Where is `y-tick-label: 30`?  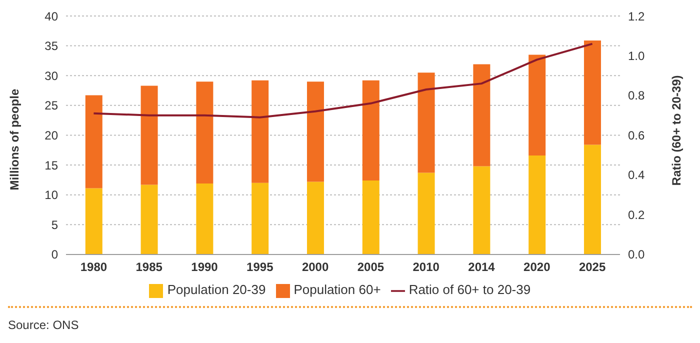
y-tick-label: 30 is located at coordinates (51, 75).